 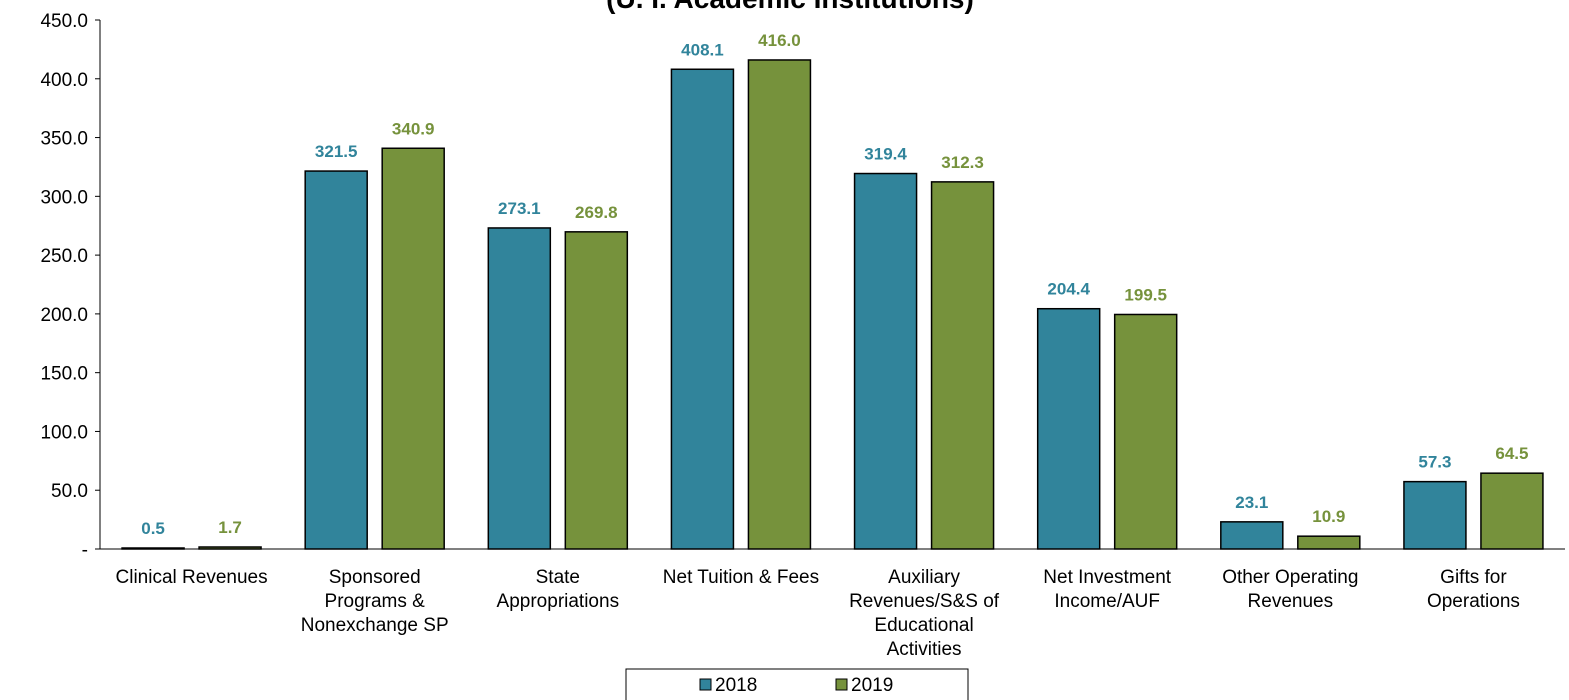 What do you see at coordinates (1107, 601) in the screenshot?
I see `category-label: Income/AUF` at bounding box center [1107, 601].